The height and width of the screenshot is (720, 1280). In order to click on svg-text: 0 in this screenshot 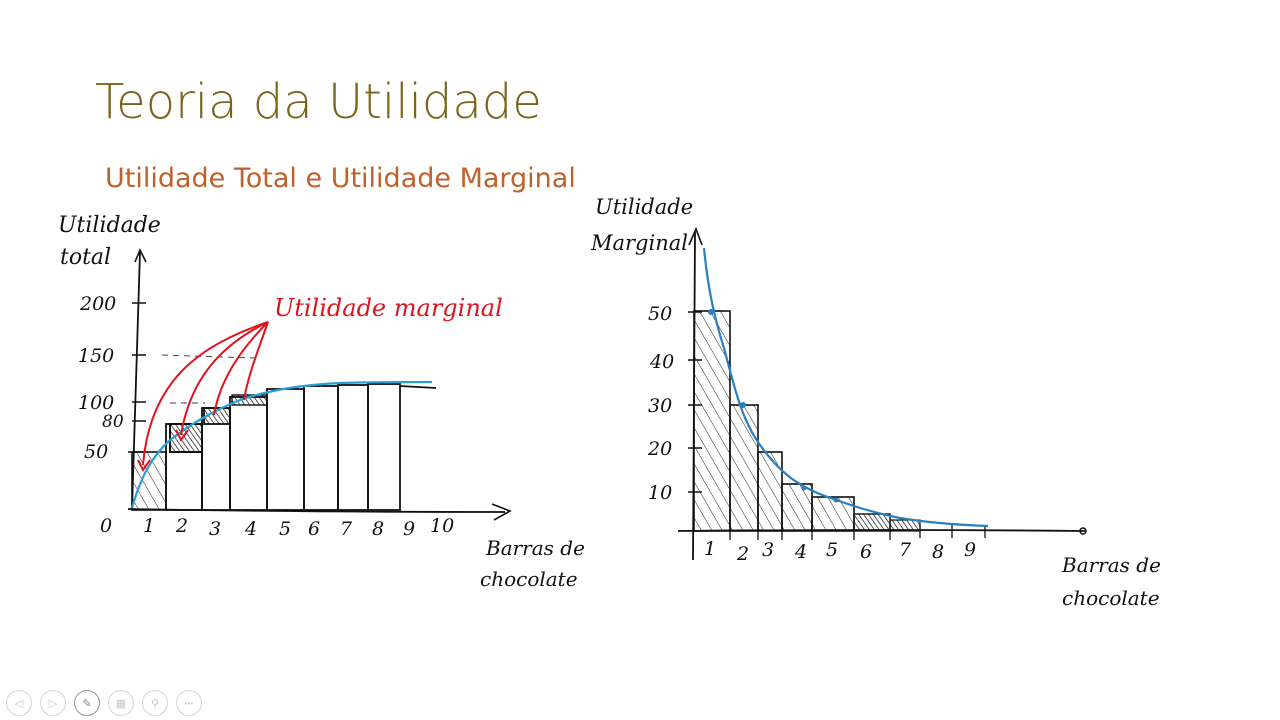, I will do `click(106, 526)`.